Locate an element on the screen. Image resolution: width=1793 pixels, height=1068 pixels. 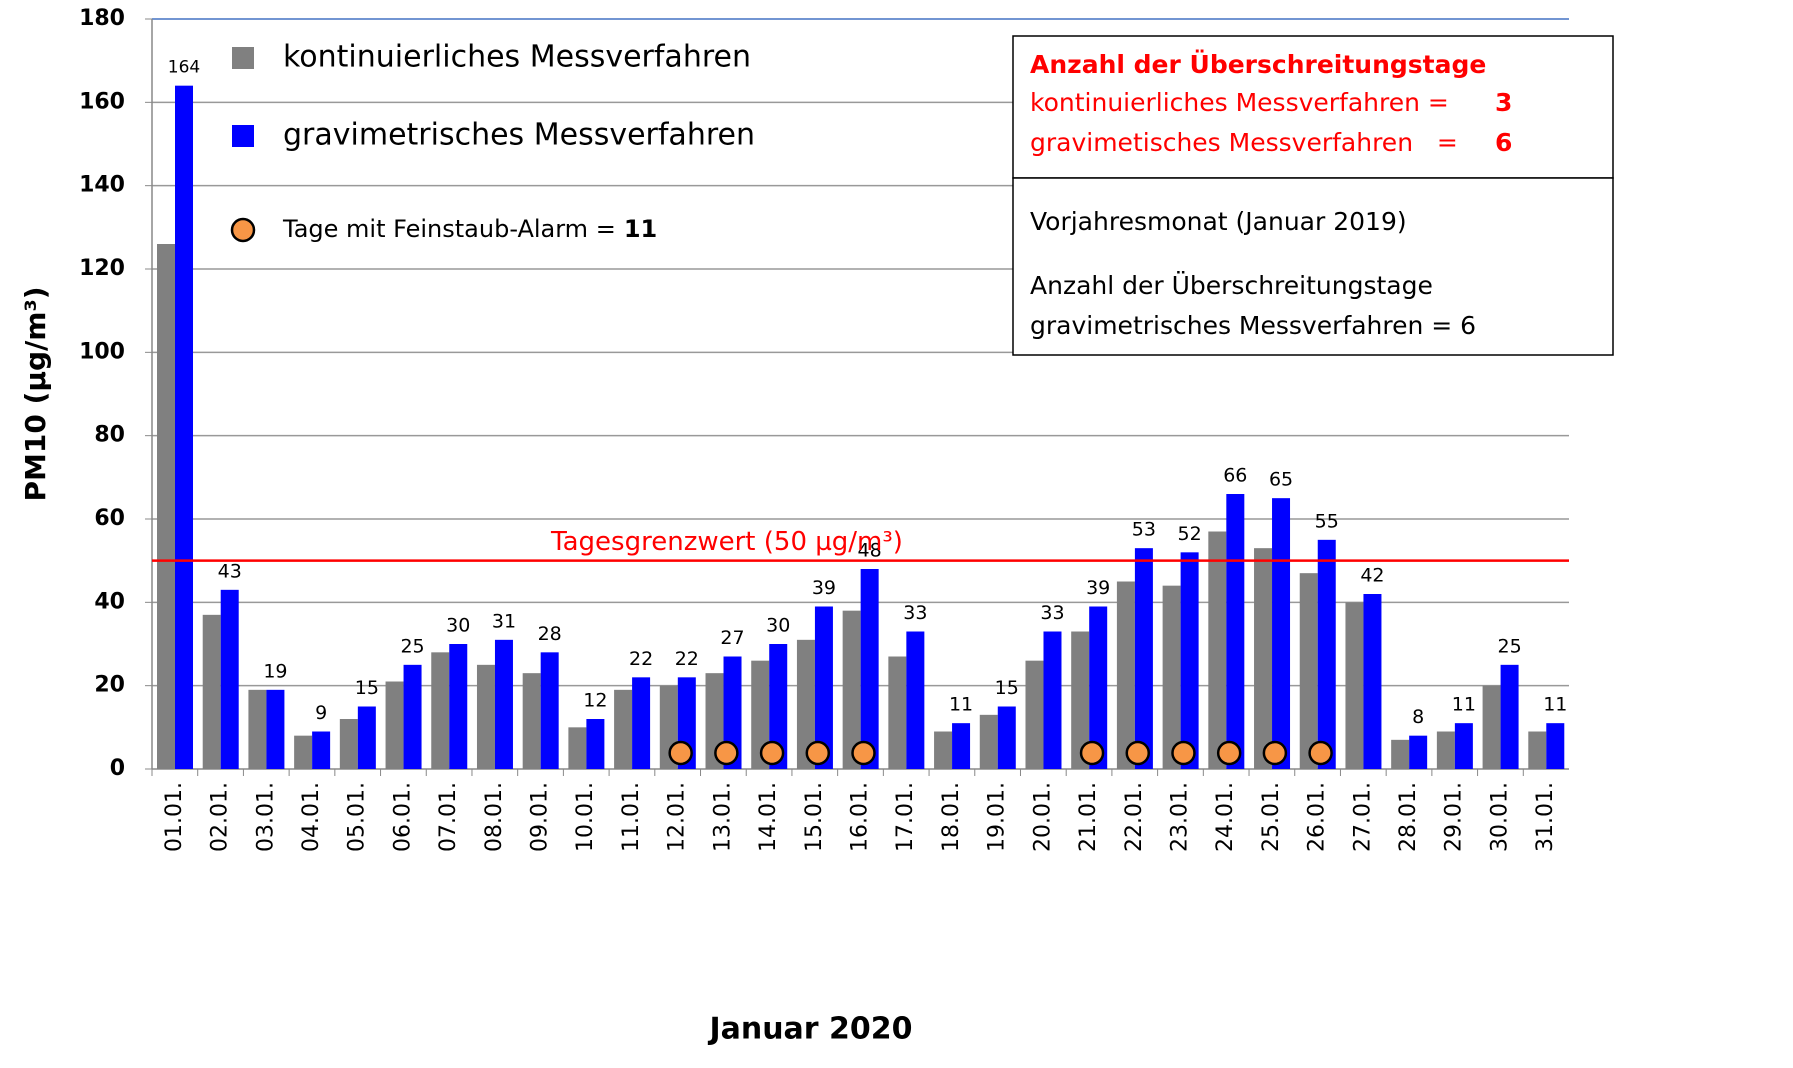
x-tick-label: 28.01. is located at coordinates (1408, 817).